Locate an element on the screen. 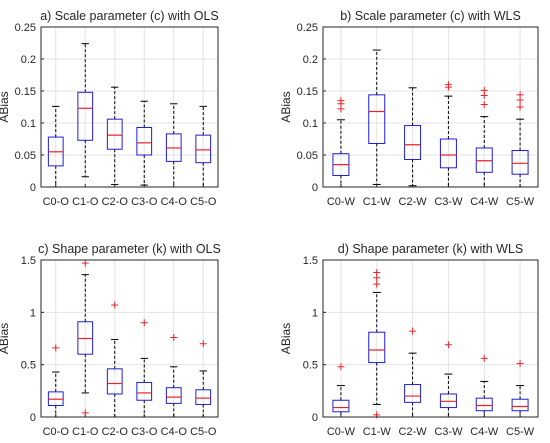  box-C2-W is located at coordinates (413, 137).